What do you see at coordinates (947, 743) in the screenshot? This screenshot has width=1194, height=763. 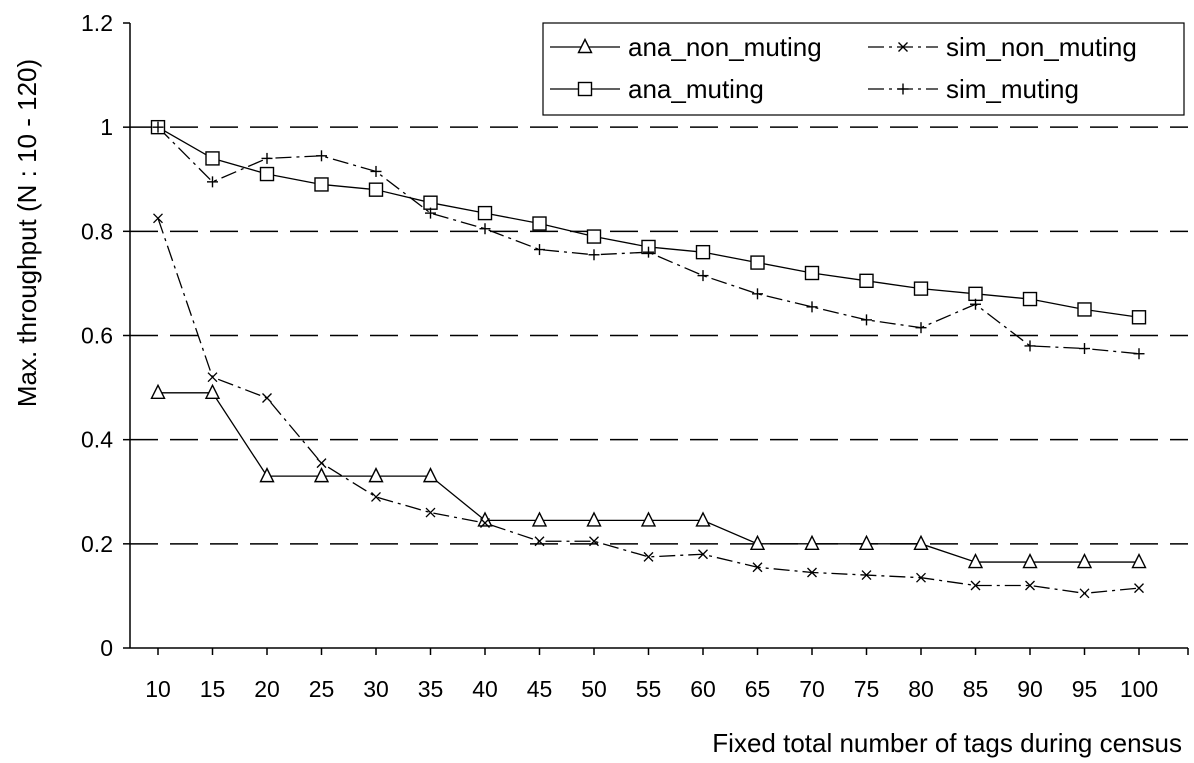 I see `x-axis-title: Fixed total number of tags during census` at bounding box center [947, 743].